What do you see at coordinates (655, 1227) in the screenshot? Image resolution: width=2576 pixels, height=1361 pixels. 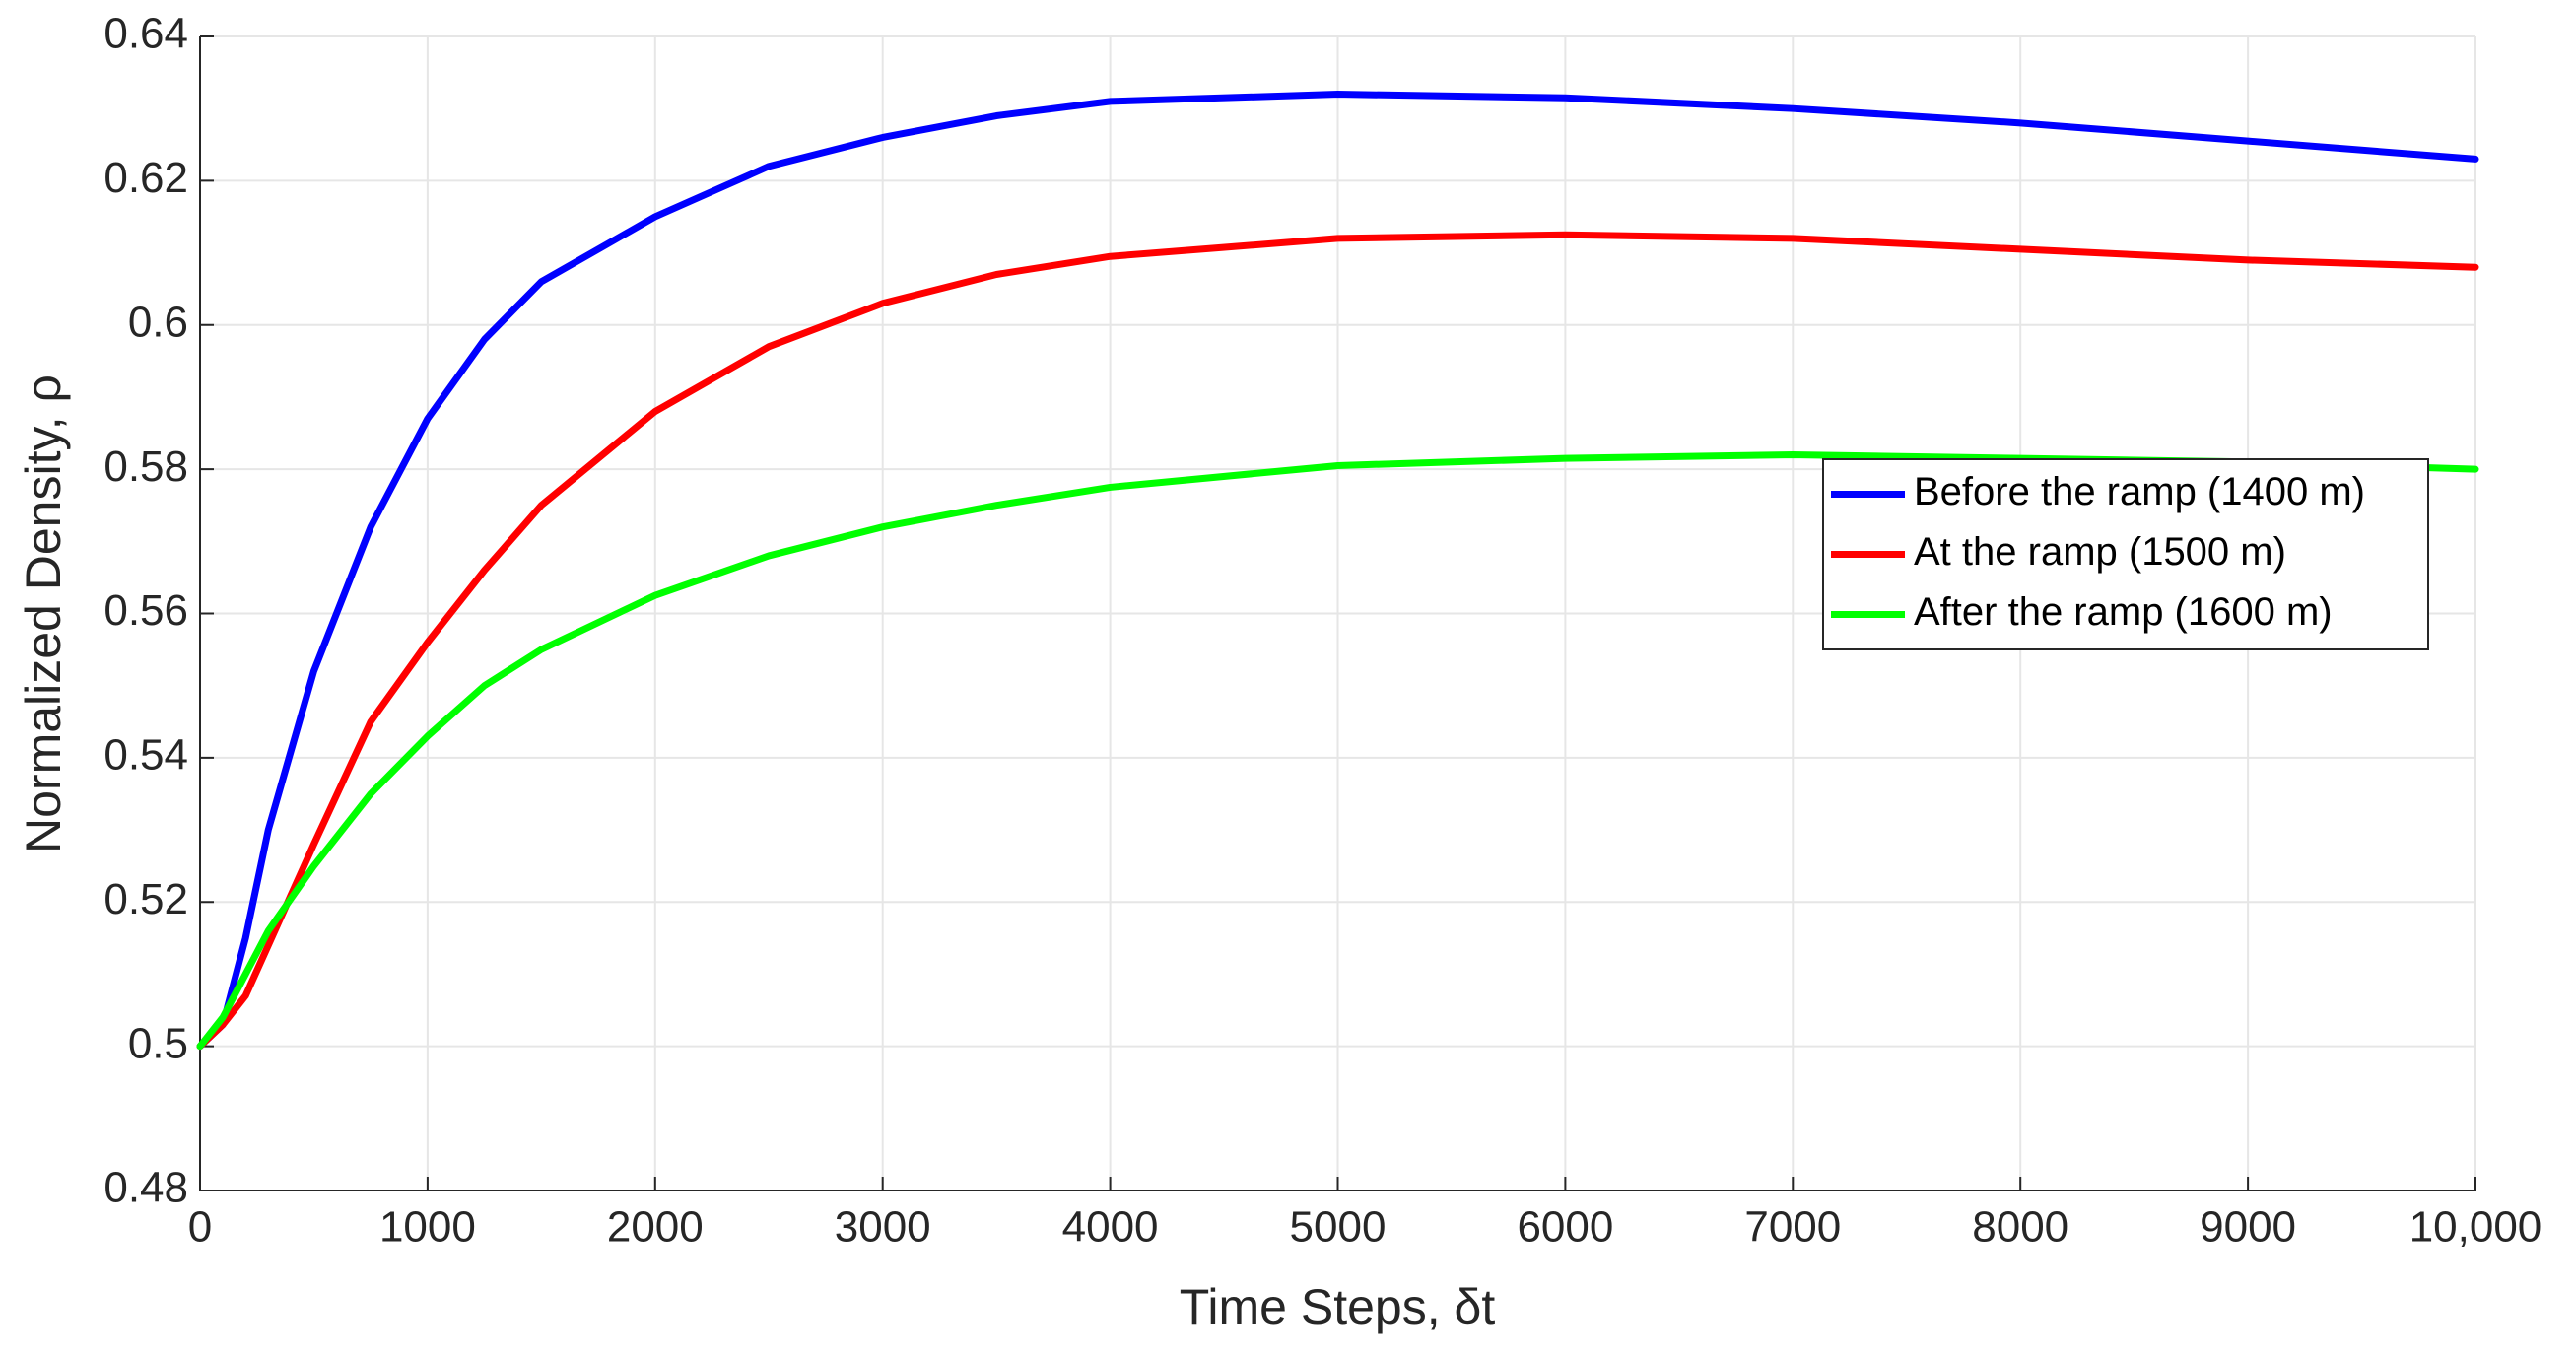 I see `x-tick-label: 2000` at bounding box center [655, 1227].